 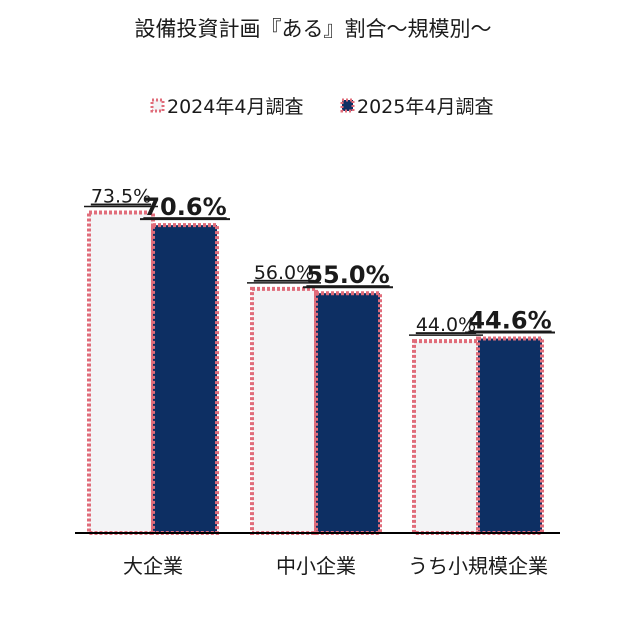 What do you see at coordinates (347, 105) in the screenshot?
I see `legend-swatch-2025` at bounding box center [347, 105].